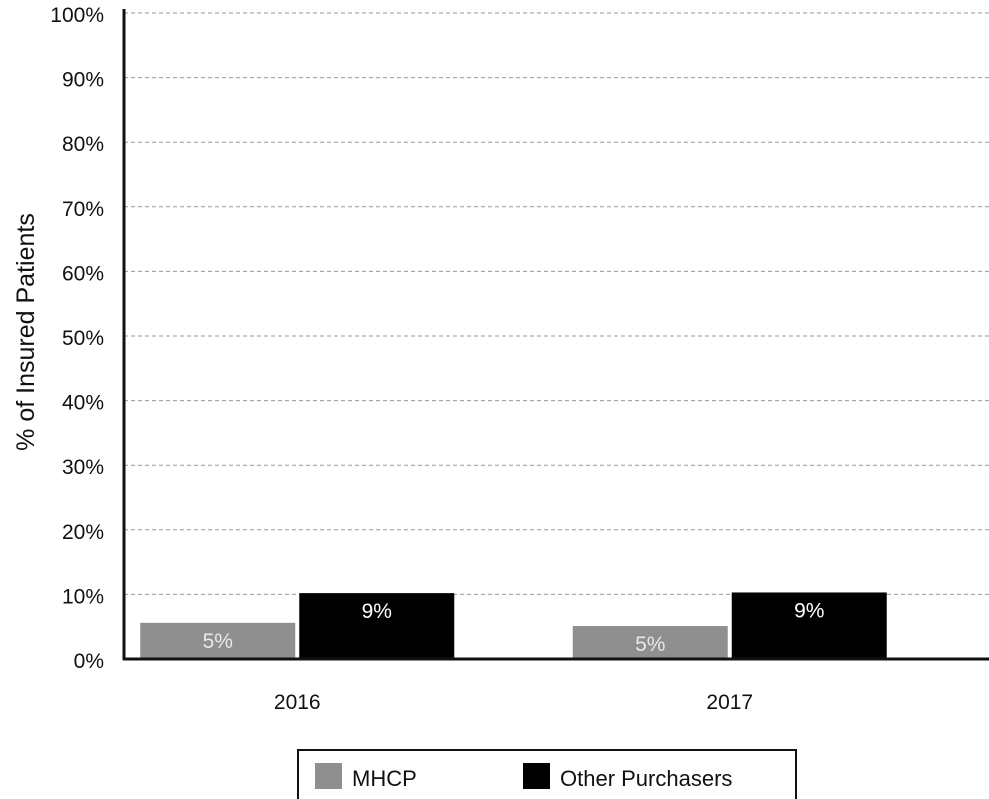  What do you see at coordinates (83, 273) in the screenshot?
I see `y-tick-label: 60%` at bounding box center [83, 273].